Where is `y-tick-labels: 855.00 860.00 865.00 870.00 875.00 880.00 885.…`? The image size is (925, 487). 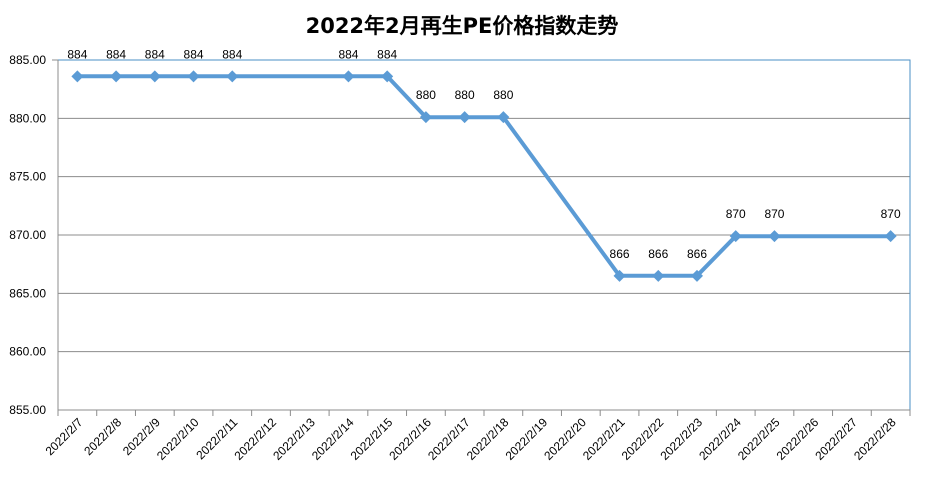 y-tick-labels: 855.00 860.00 865.00 870.00 875.00 880.00 885.… is located at coordinates (27, 235).